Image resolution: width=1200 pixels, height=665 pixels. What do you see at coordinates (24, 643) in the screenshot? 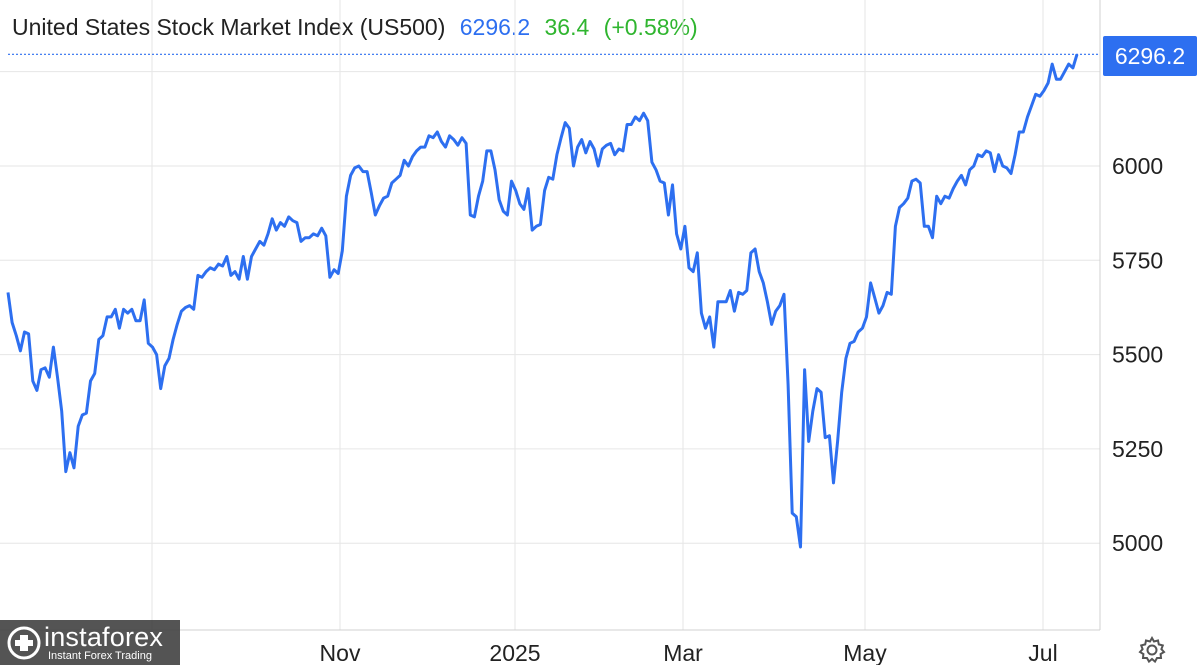
I see `instaforex-logo-mark-icon` at bounding box center [24, 643].